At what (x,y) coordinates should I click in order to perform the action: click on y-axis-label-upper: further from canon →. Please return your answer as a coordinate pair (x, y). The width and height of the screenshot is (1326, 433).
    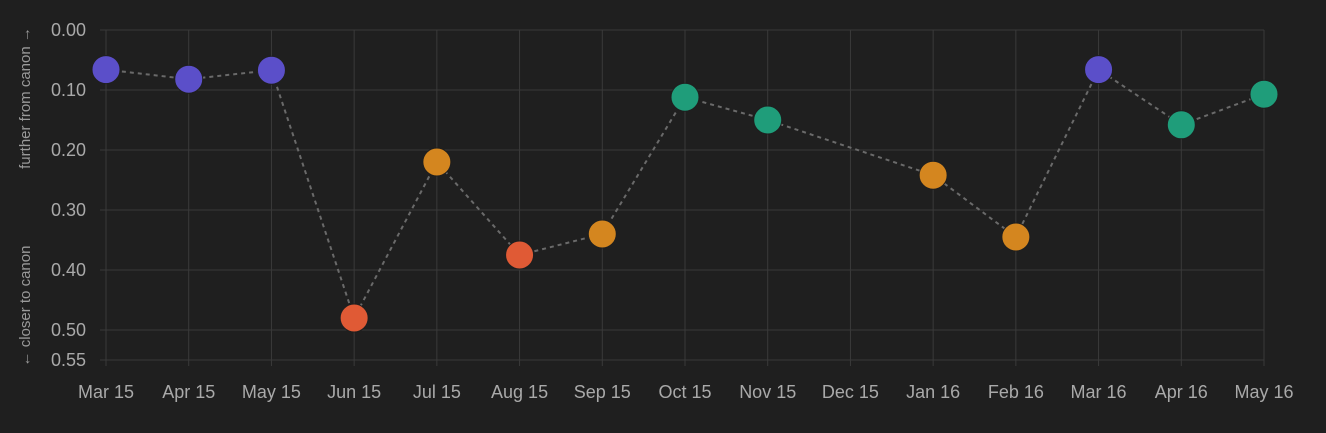
    Looking at the image, I should click on (25, 98).